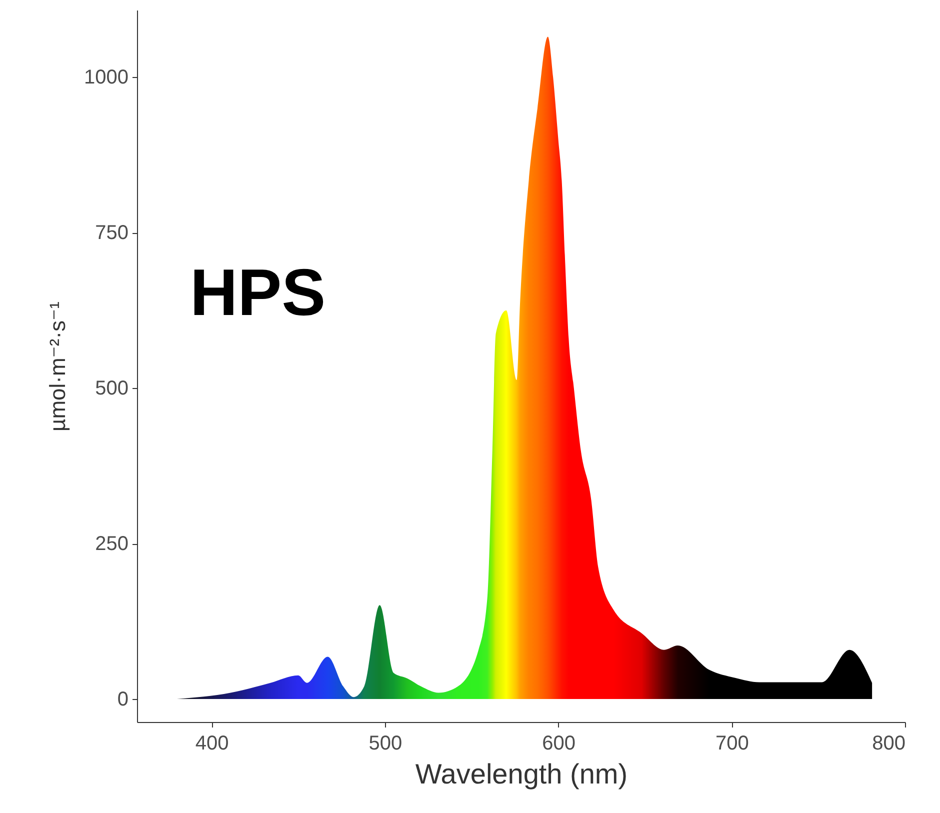 The width and height of the screenshot is (940, 813). I want to click on y-tick-label: 500, so click(111, 389).